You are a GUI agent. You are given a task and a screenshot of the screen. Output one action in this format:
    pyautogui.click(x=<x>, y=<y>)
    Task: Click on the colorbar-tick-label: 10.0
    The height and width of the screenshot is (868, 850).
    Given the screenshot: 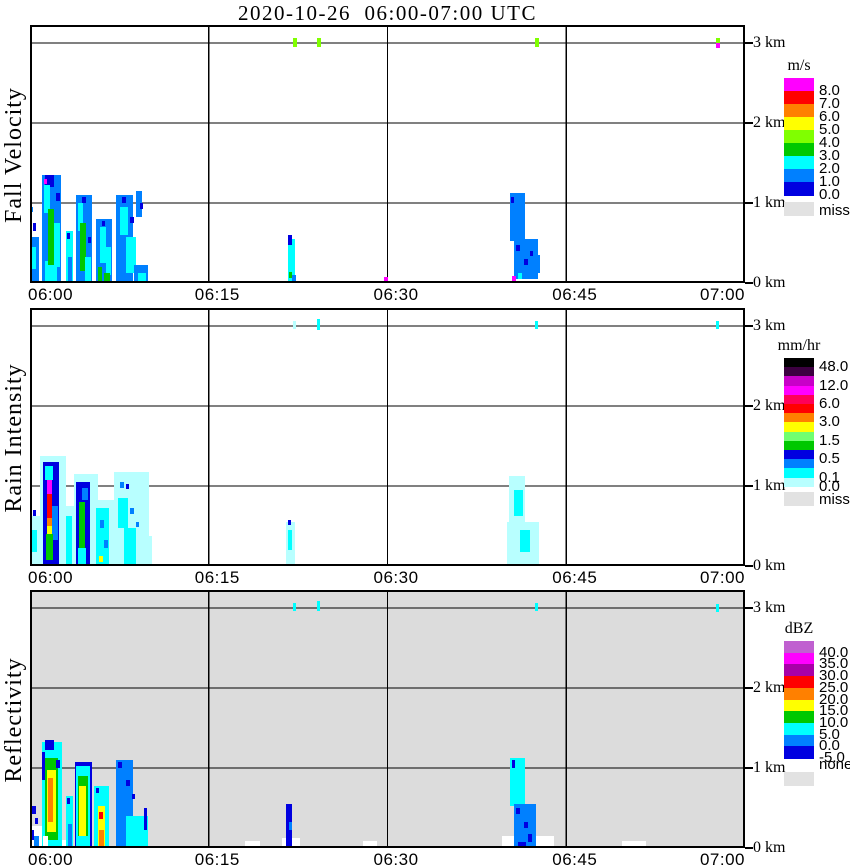 What is the action you would take?
    pyautogui.click(x=834, y=722)
    